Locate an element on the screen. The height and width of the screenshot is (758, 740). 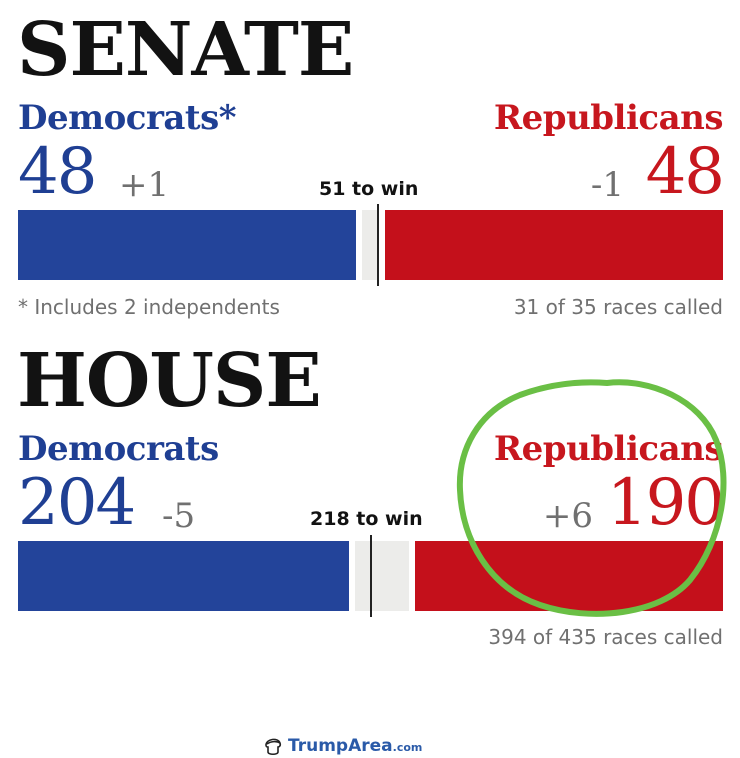
house-win-line is located at coordinates (371, 576).